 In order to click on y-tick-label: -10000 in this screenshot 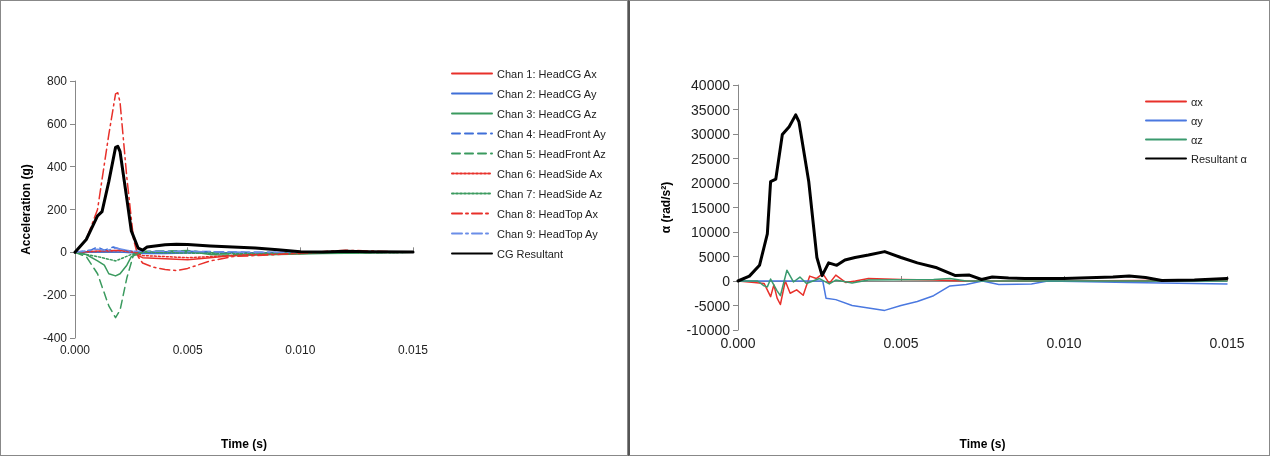, I will do `click(708, 330)`.